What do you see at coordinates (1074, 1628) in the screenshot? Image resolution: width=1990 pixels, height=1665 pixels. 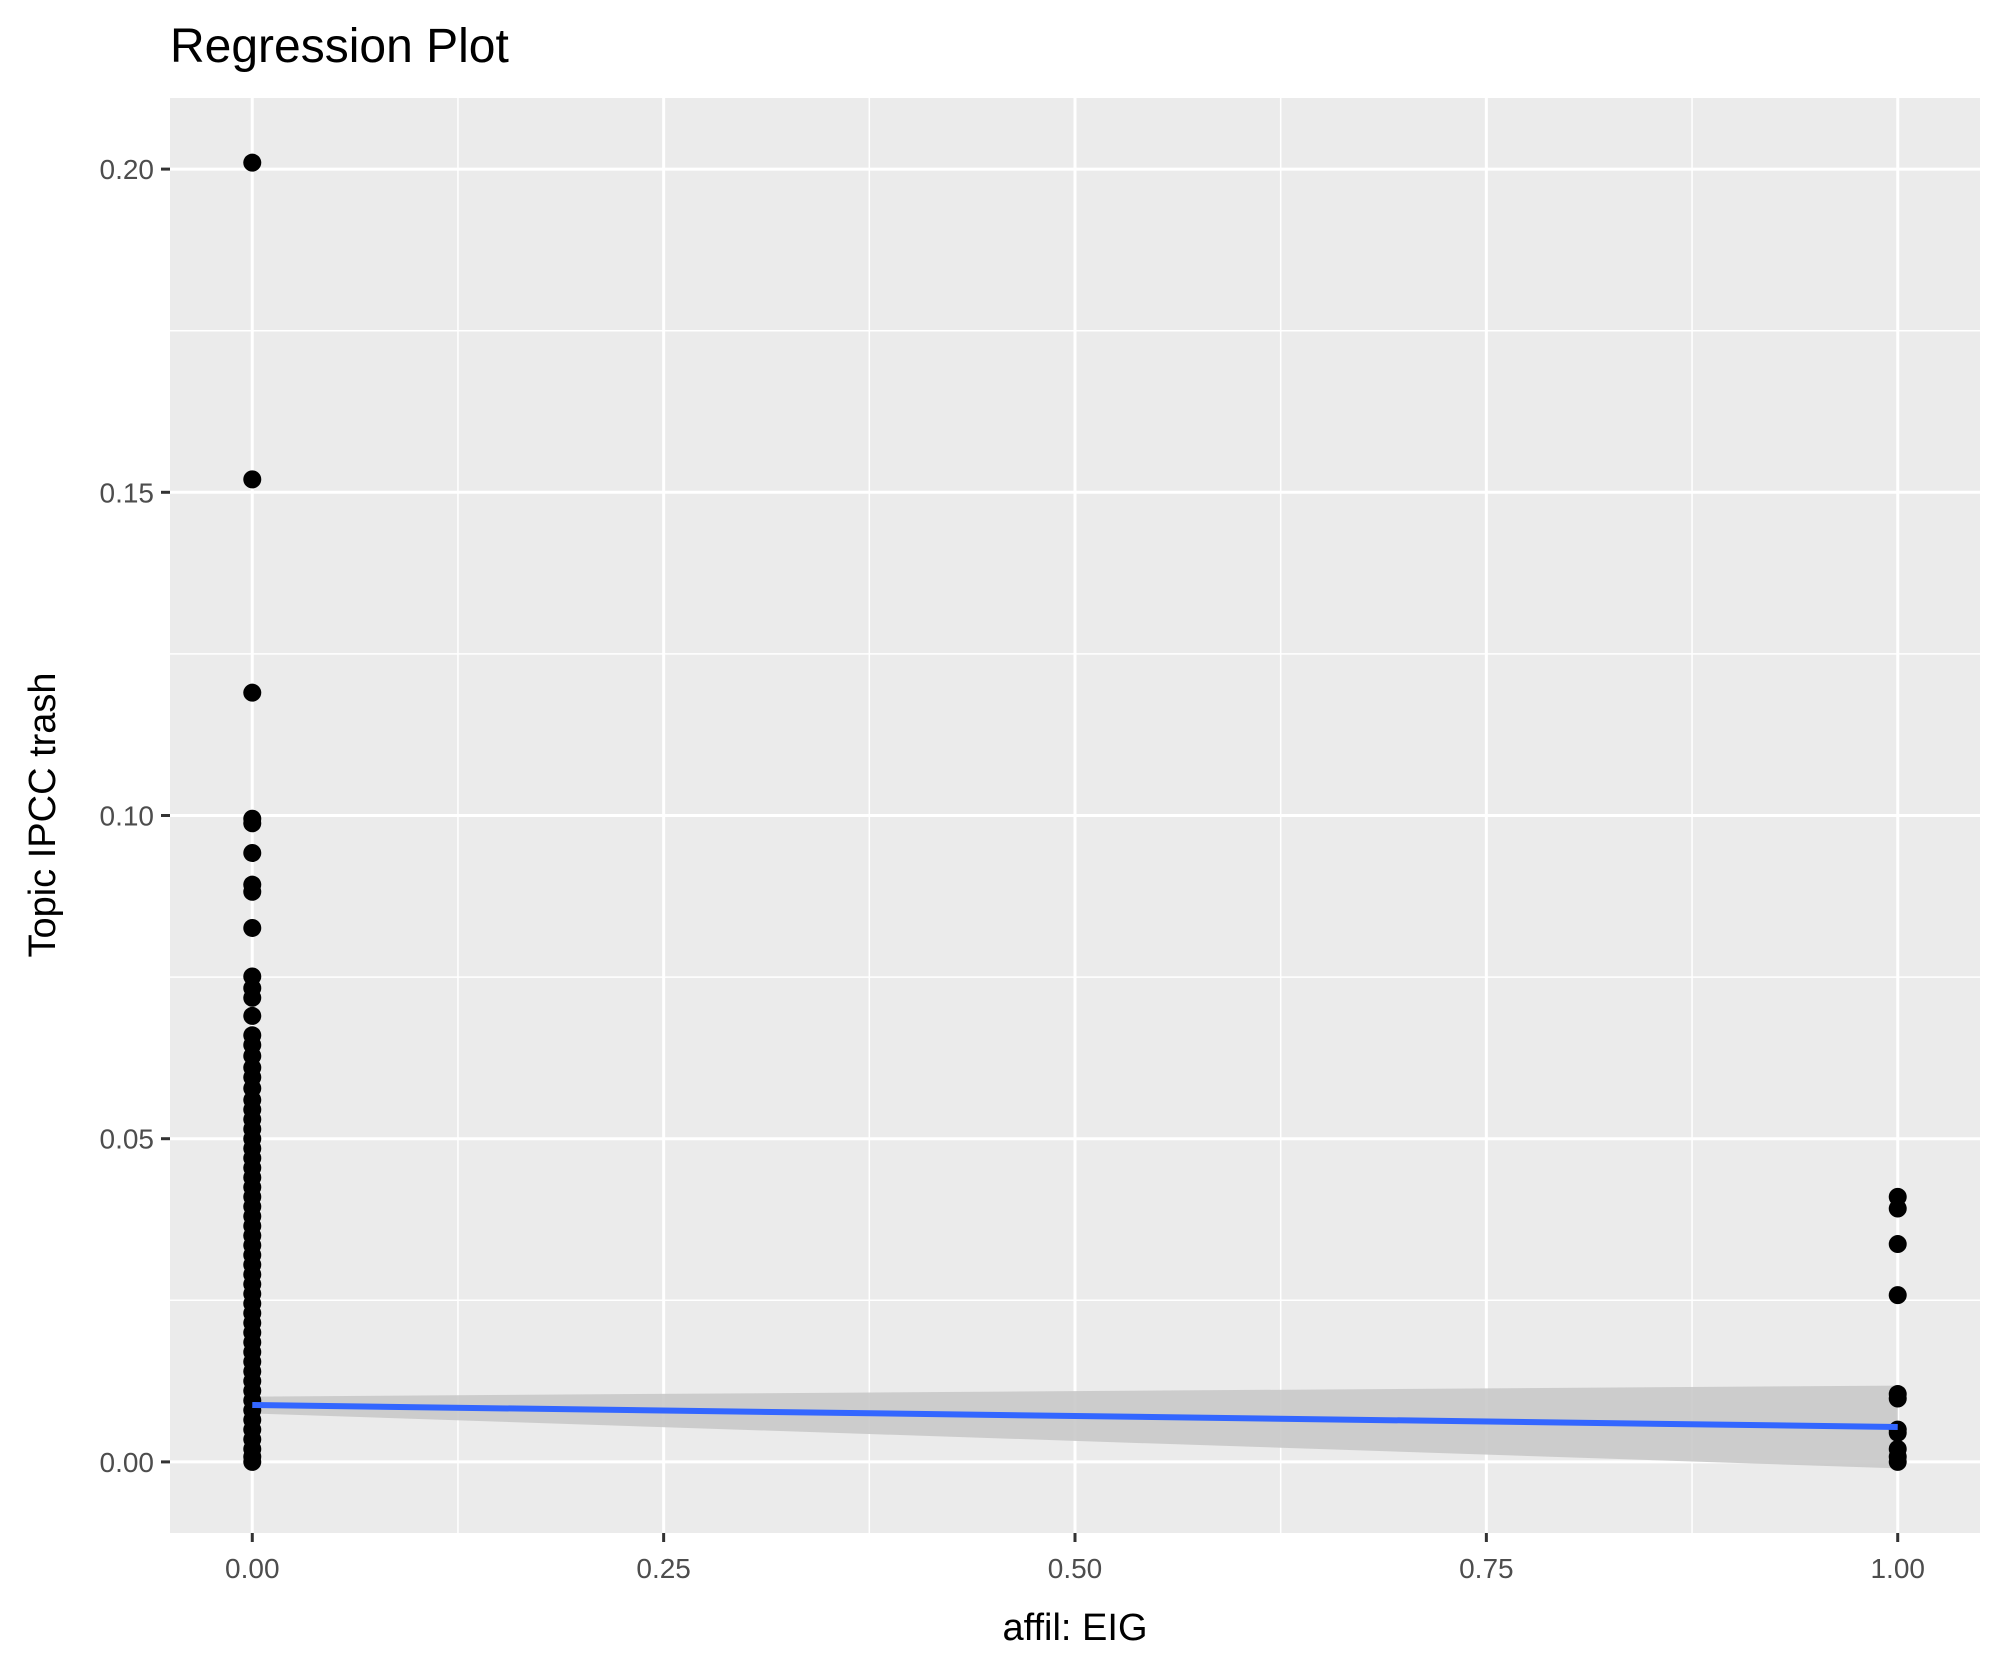 I see `x-axis-title: affil: EIG` at bounding box center [1074, 1628].